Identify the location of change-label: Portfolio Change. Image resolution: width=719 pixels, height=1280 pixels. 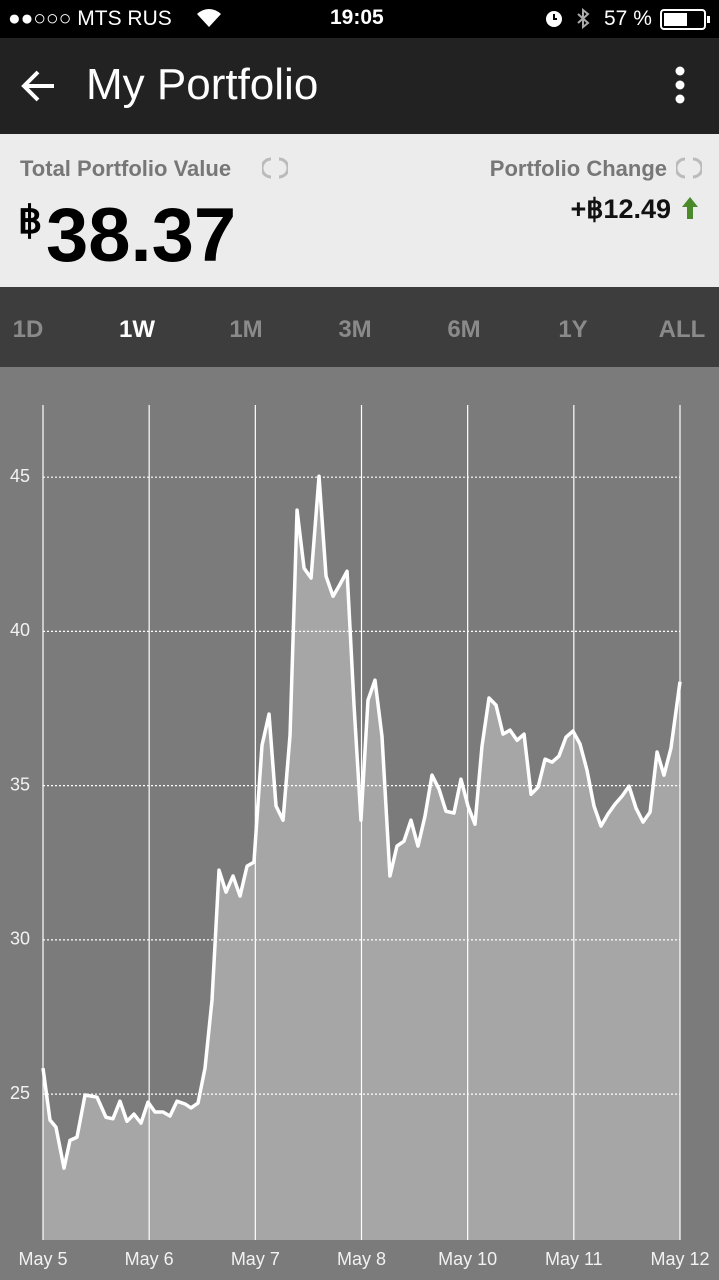
(578, 168).